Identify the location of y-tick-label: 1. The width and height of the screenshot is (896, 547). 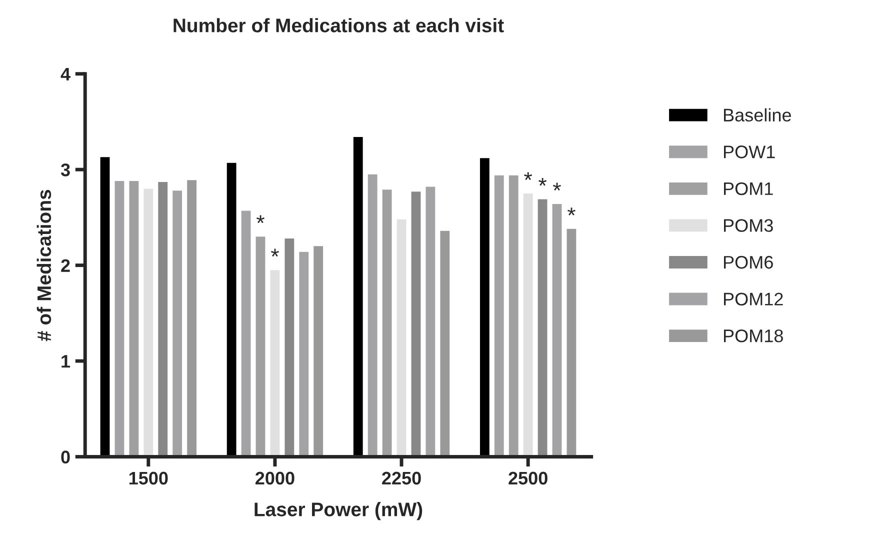
(66, 361).